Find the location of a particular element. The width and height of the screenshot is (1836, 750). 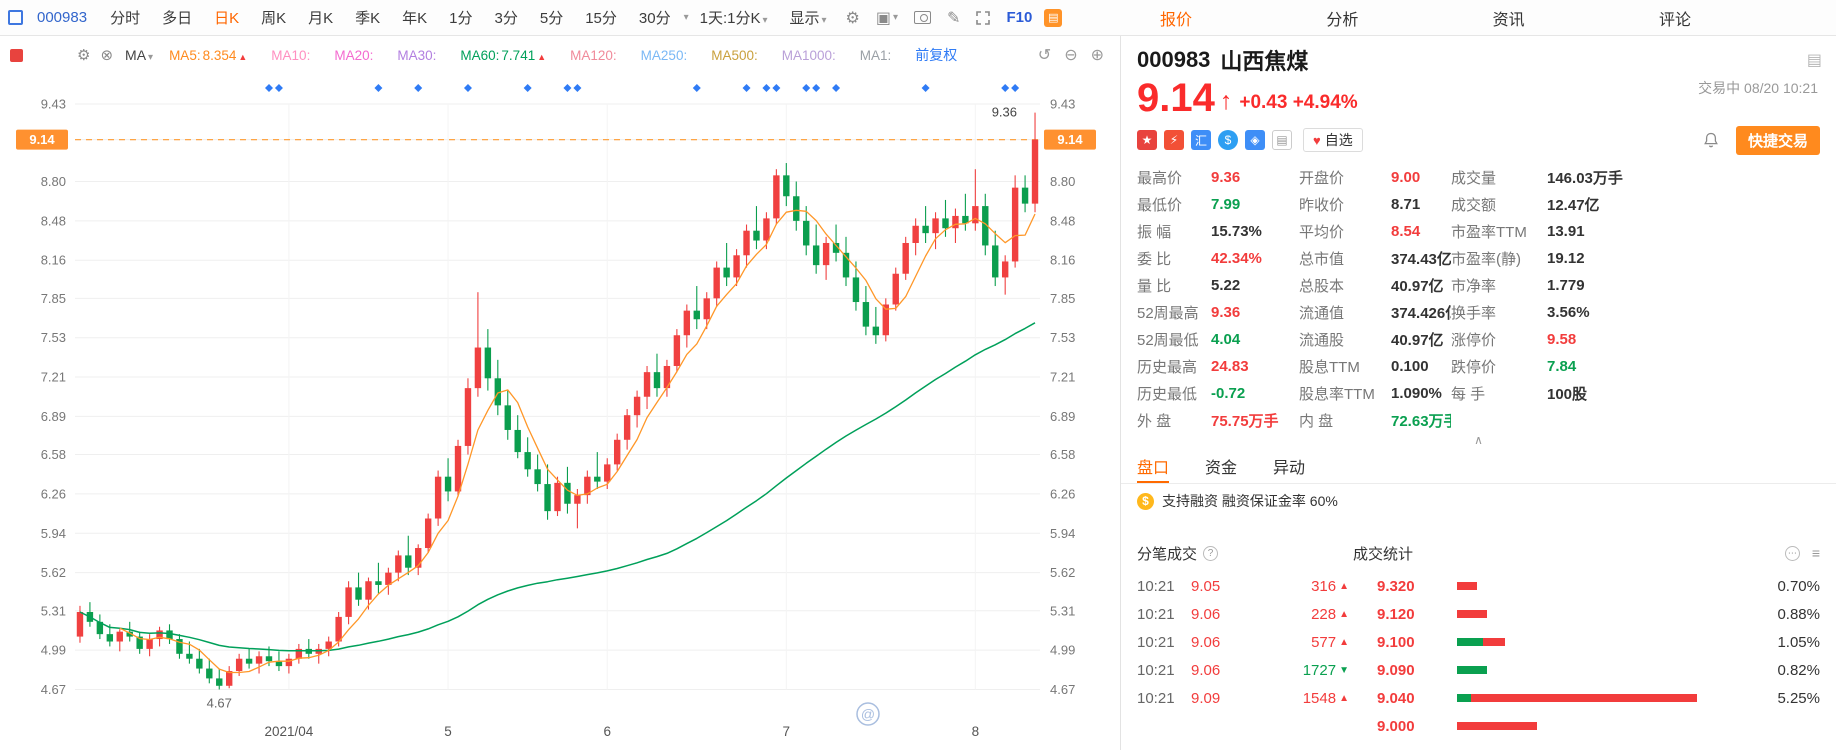

ma-item-MA1: MA1: is located at coordinates (876, 55).